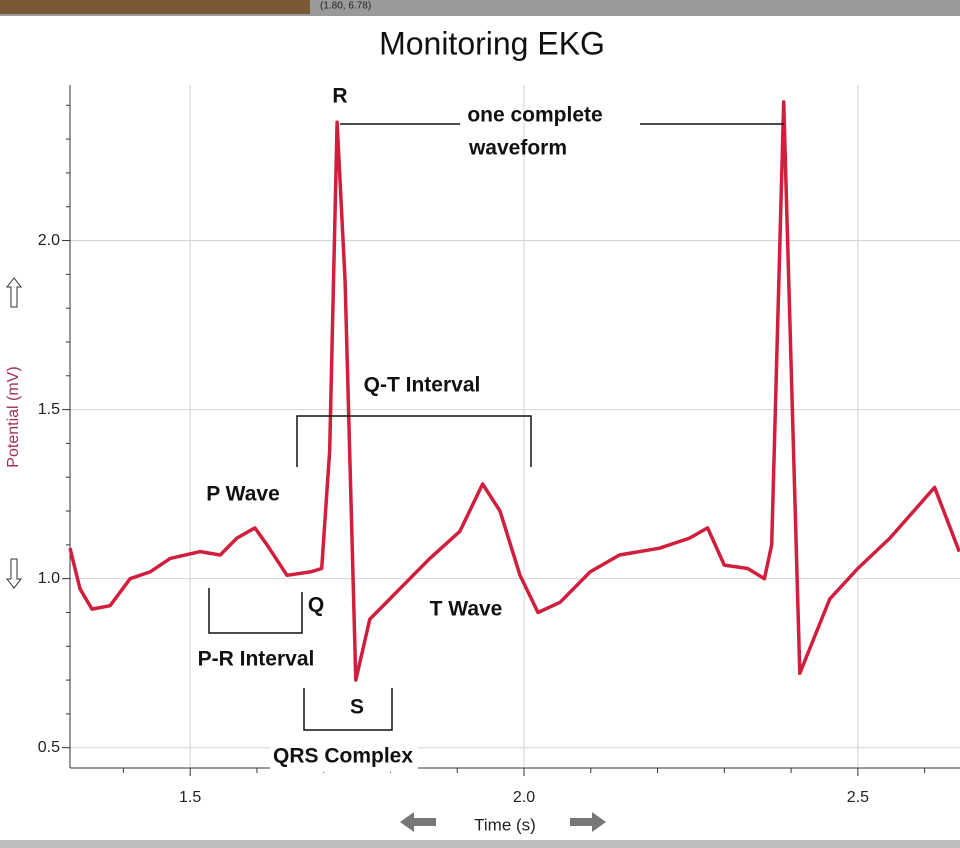 The width and height of the screenshot is (960, 848). Describe the element at coordinates (49, 240) in the screenshot. I see `y-tick-label: 2.0` at that location.